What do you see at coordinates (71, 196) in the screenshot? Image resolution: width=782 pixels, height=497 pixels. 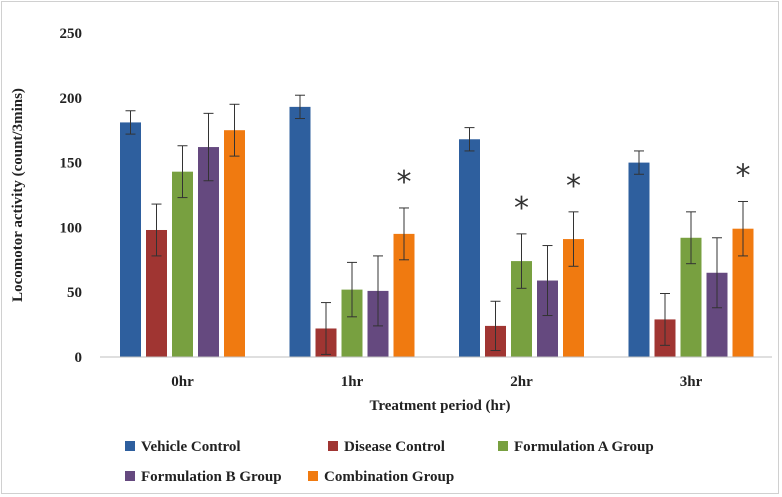 I see `y-tick-labels: 0 50 100 150 200 250` at bounding box center [71, 196].